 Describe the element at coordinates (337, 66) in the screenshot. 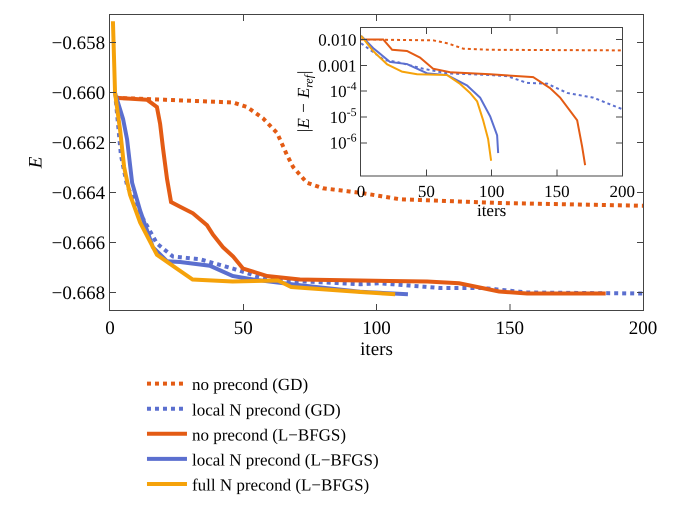

I see `y-tick-label: 0.001` at that location.